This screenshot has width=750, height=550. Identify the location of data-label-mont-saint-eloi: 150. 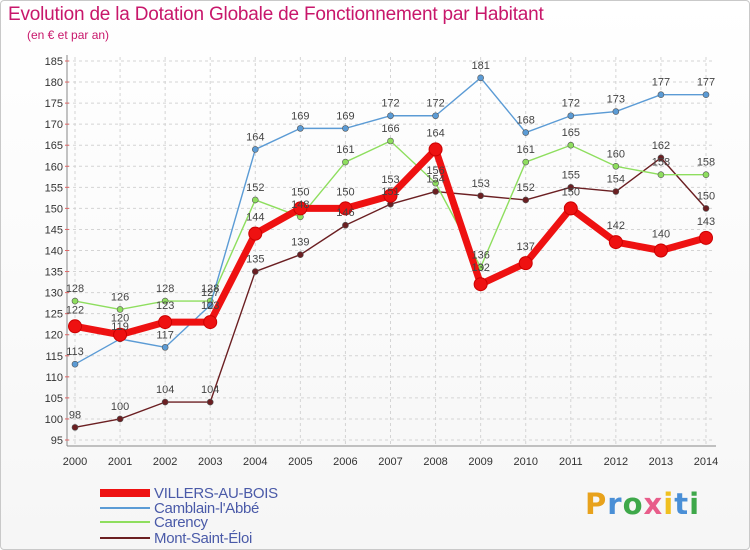
(706, 196).